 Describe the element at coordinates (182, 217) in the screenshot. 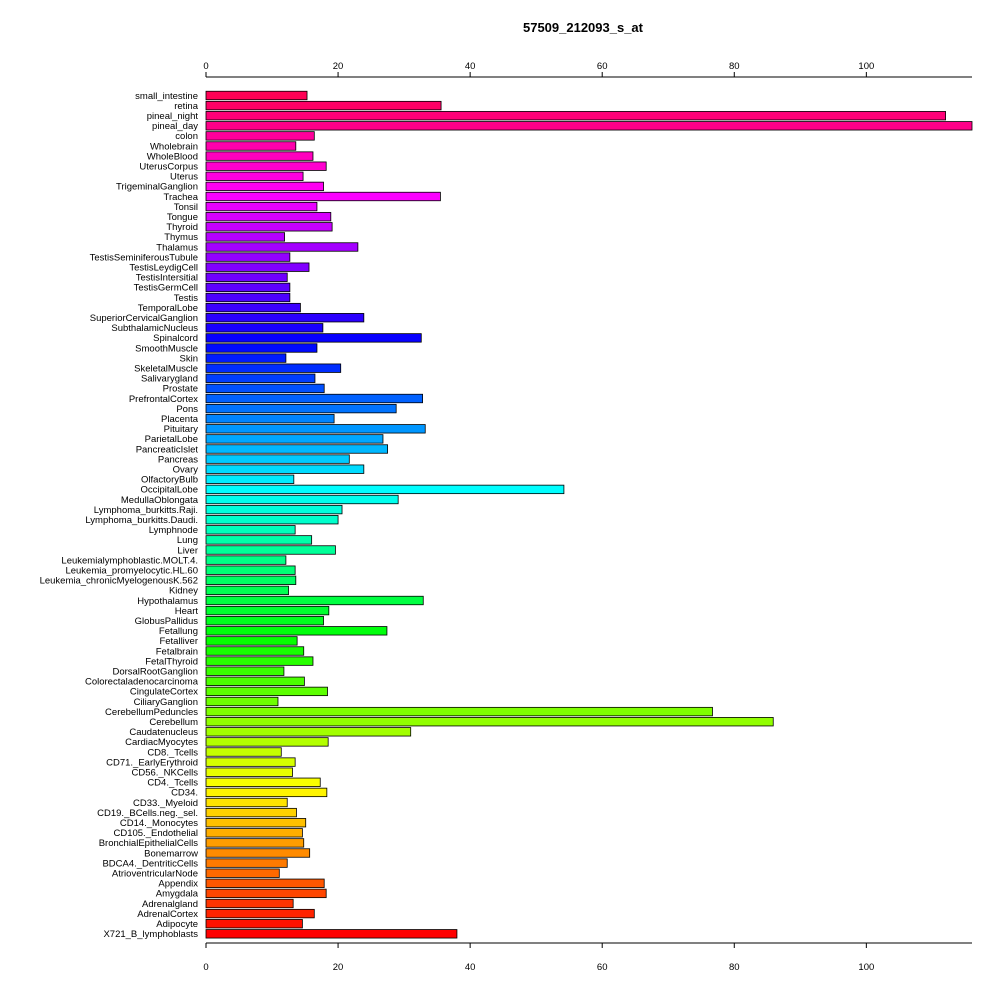

I see `category-label: Tongue` at that location.